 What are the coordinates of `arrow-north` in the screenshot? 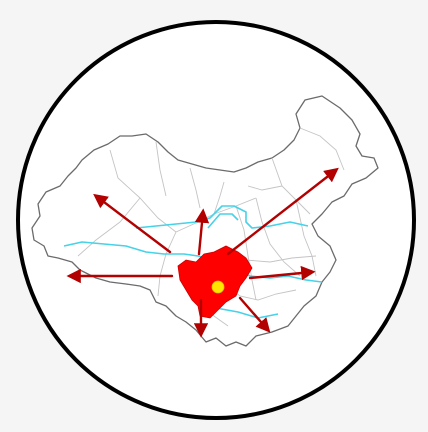 It's located at (202, 232).